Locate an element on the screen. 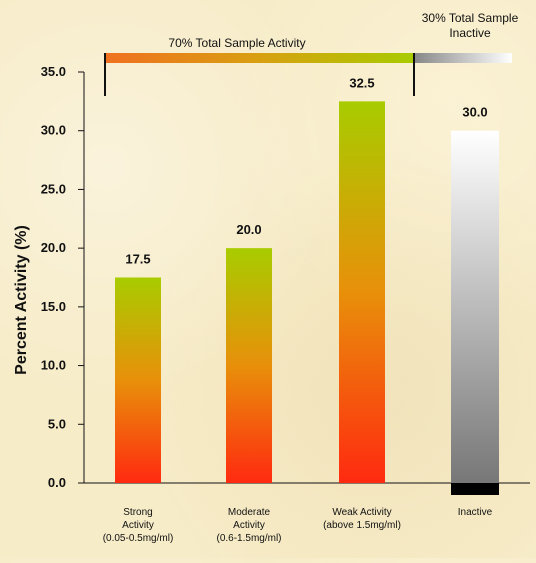 Image resolution: width=536 pixels, height=563 pixels. y-ticks: 0.0 5.0 10.0 15.0 20.0 25.0 30.0 35.0 is located at coordinates (62, 277).